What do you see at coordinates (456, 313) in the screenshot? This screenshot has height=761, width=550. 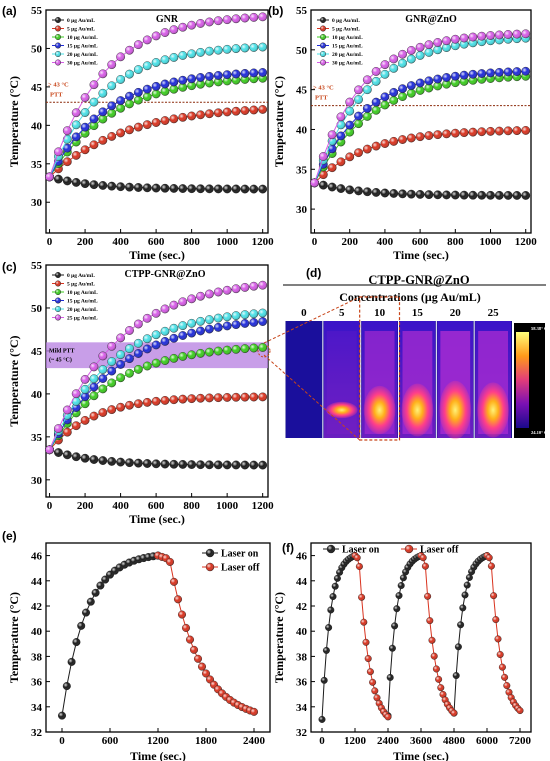 I see `concentration-label: 20` at bounding box center [456, 313].